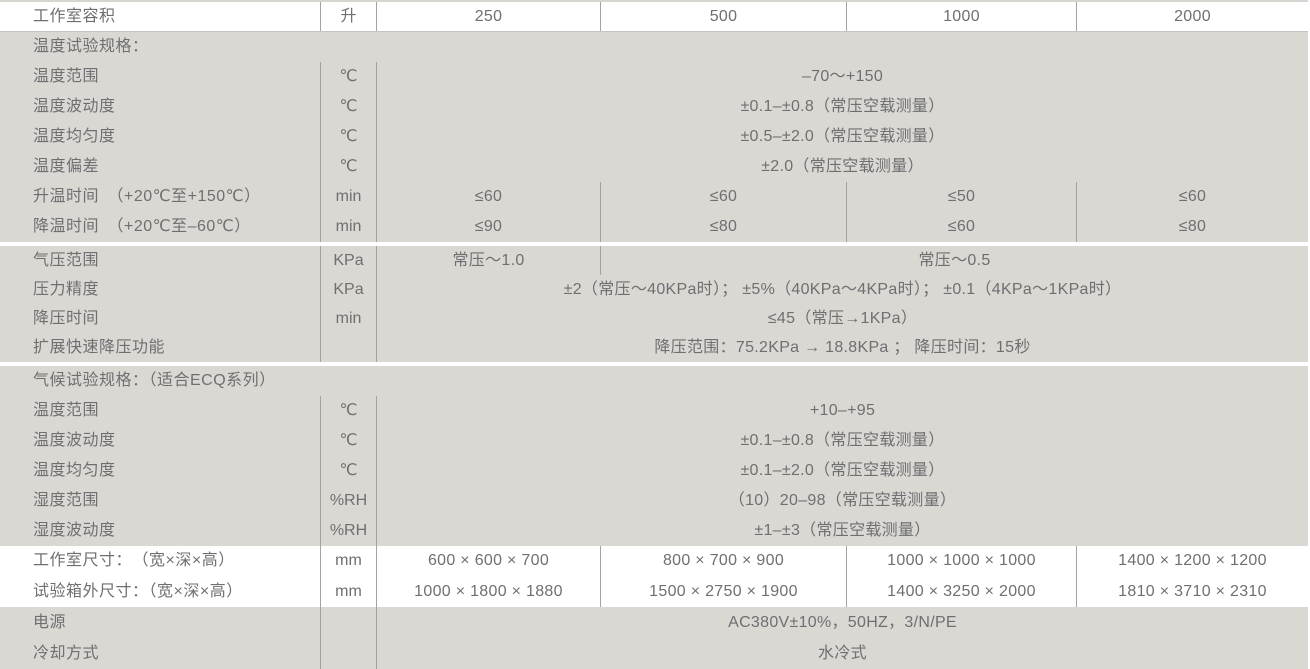  Describe the element at coordinates (842, 136) in the screenshot. I see `cell-value: ±0.5–±2.0（常压空载测量）` at that location.